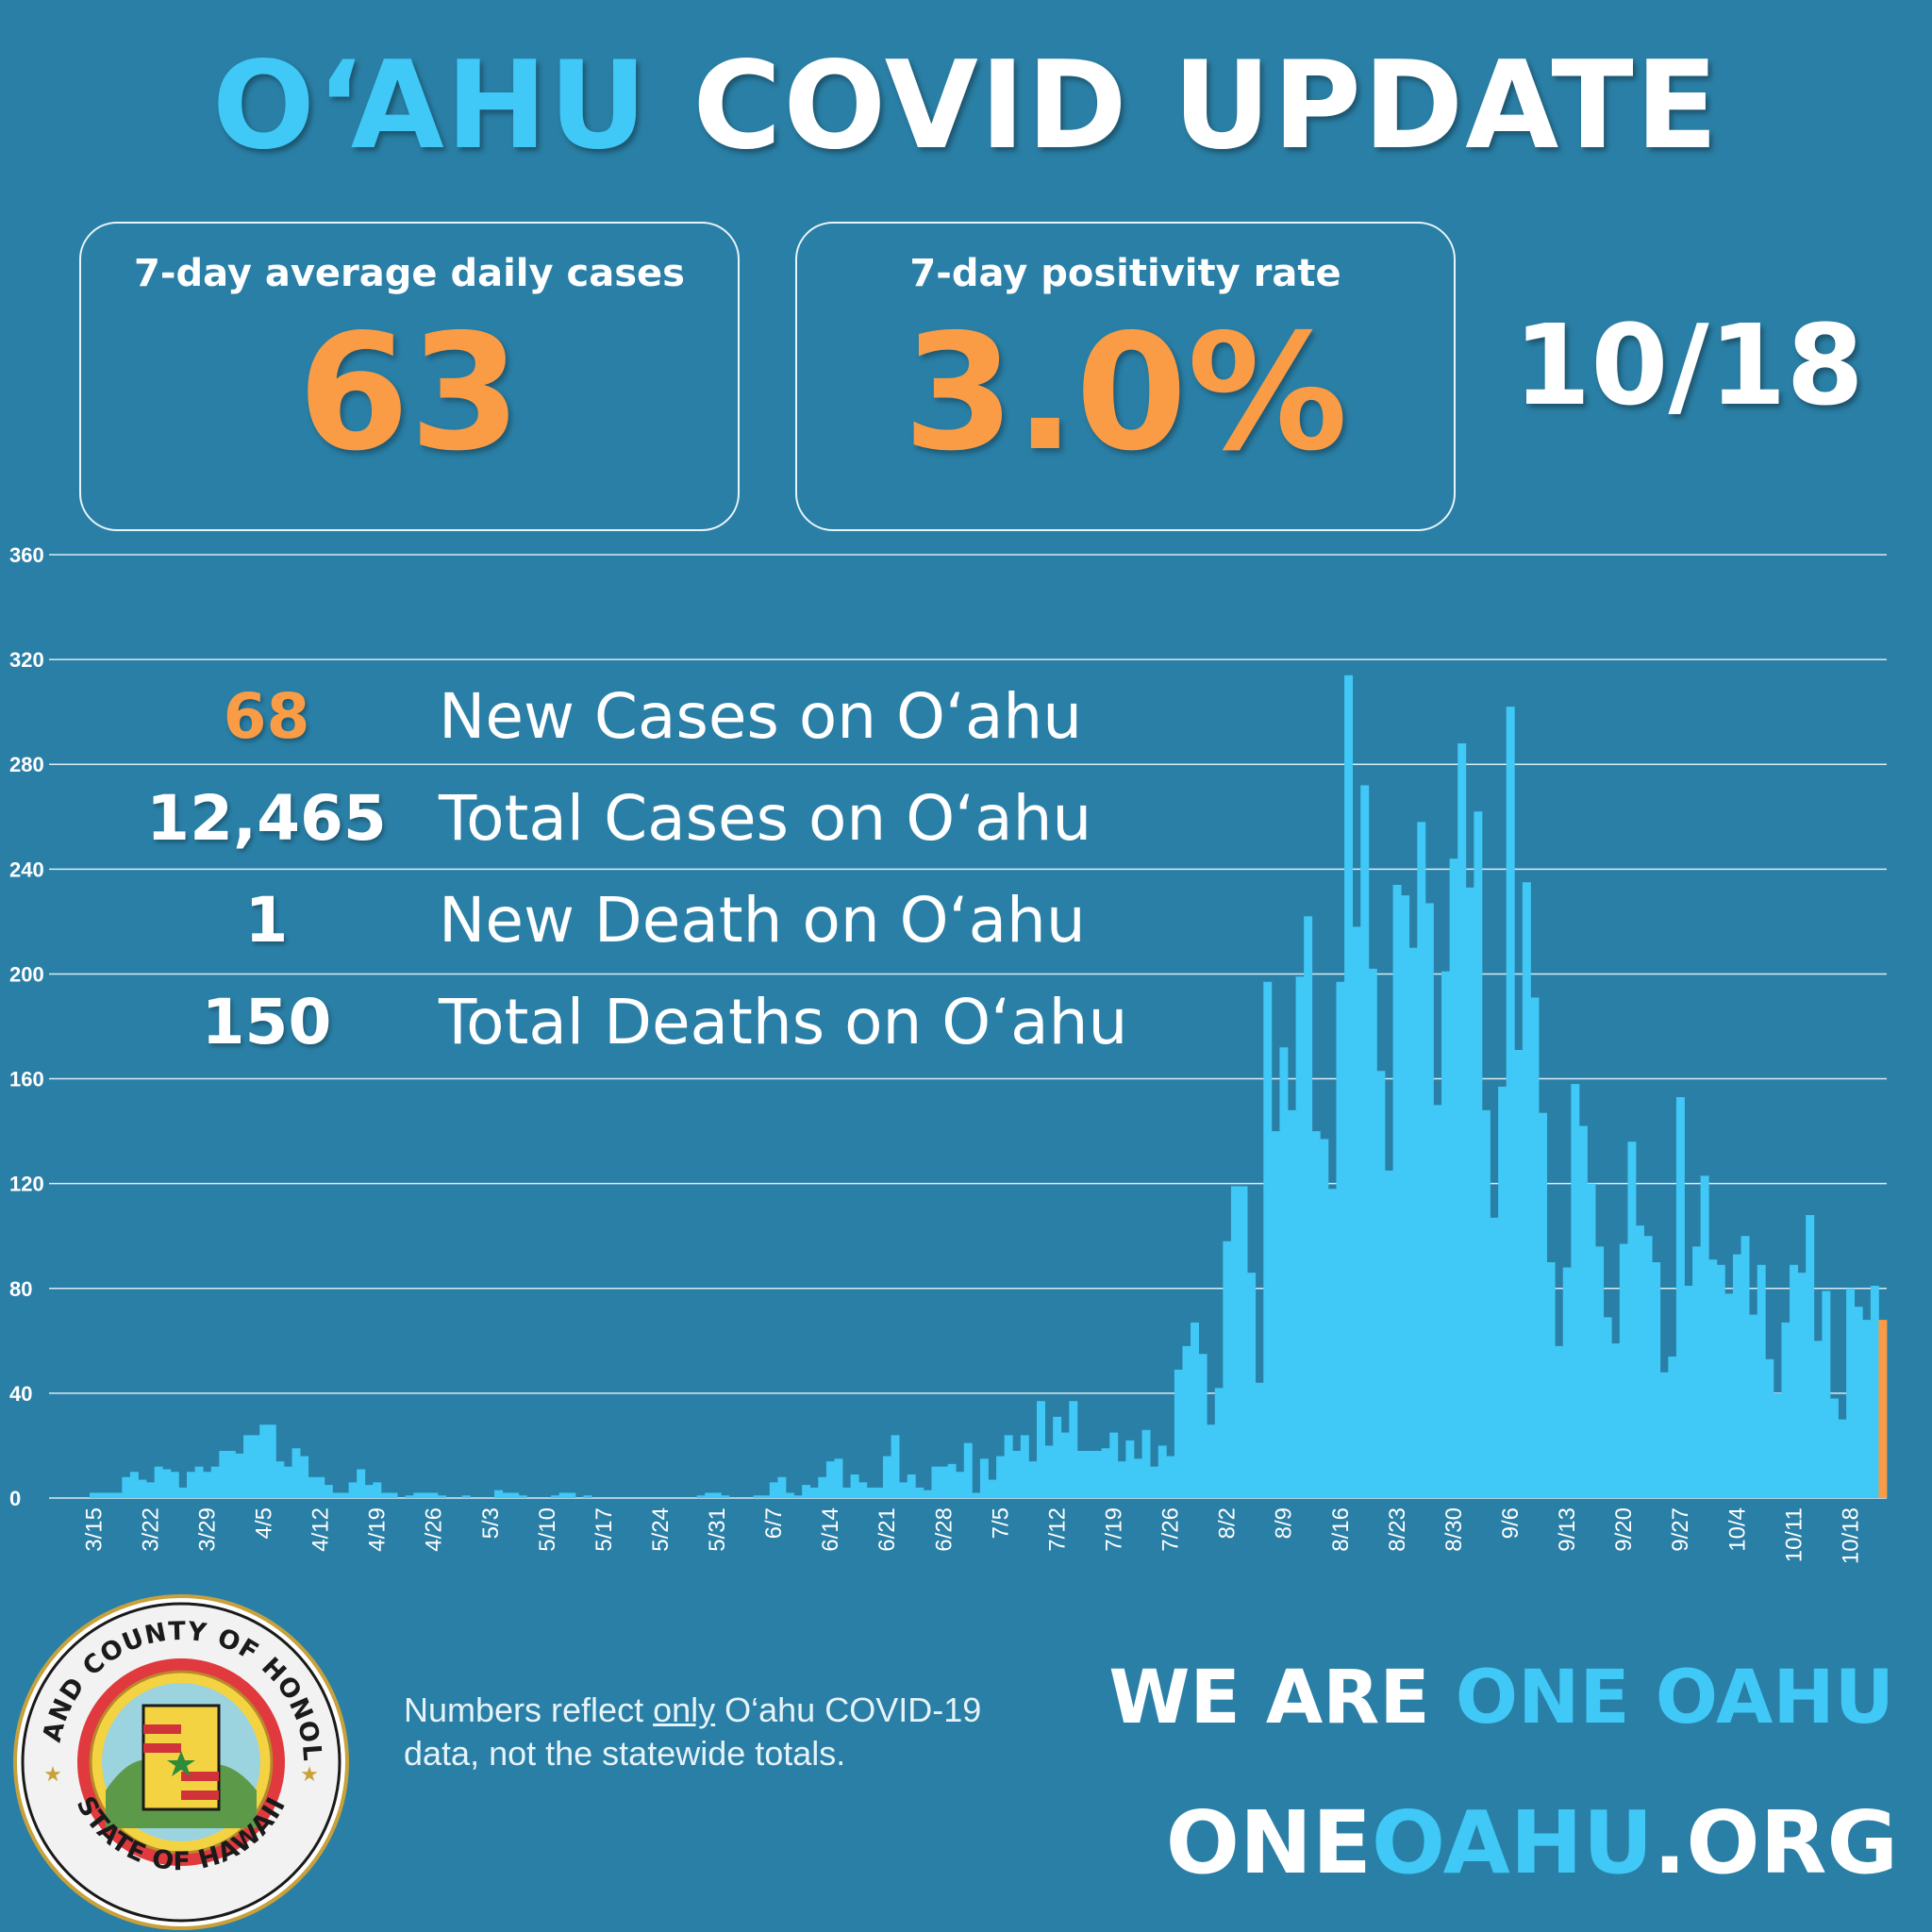 The width and height of the screenshot is (1932, 1932). I want to click on x-tick-label: 8/30, so click(1454, 1530).